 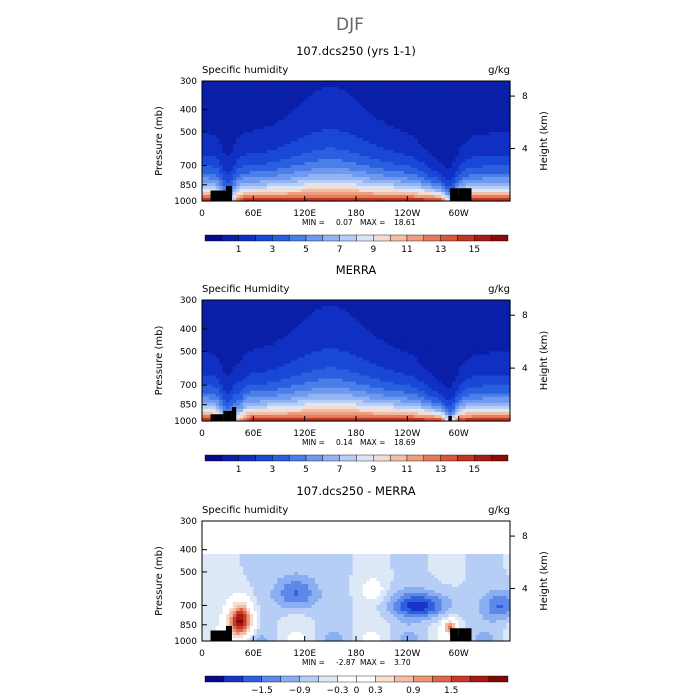 What do you see at coordinates (202, 214) in the screenshot?
I see `x-tick-label: 0` at bounding box center [202, 214].